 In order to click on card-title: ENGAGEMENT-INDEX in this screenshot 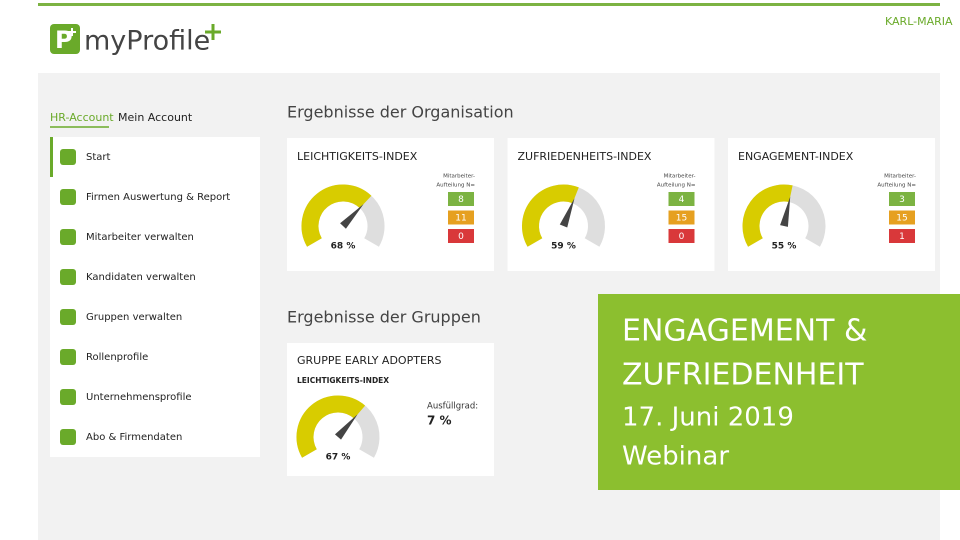, I will do `click(796, 156)`.